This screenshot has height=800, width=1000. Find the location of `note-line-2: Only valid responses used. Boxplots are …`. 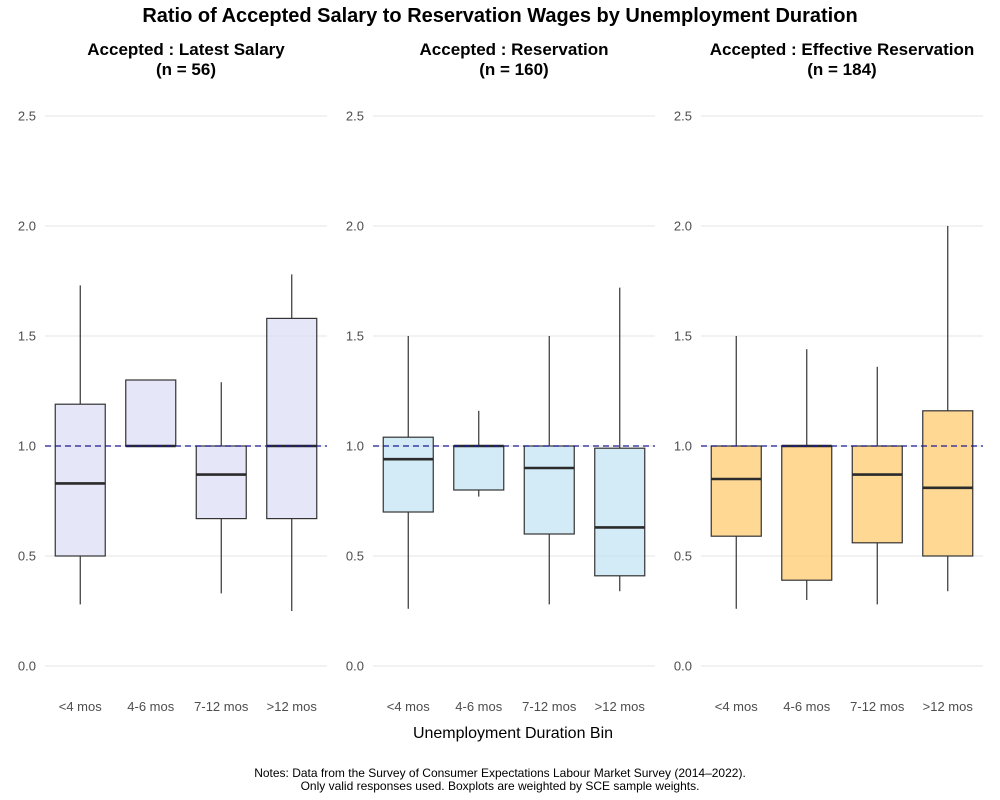

note-line-2: Only valid responses used. Boxplots are … is located at coordinates (500, 786).